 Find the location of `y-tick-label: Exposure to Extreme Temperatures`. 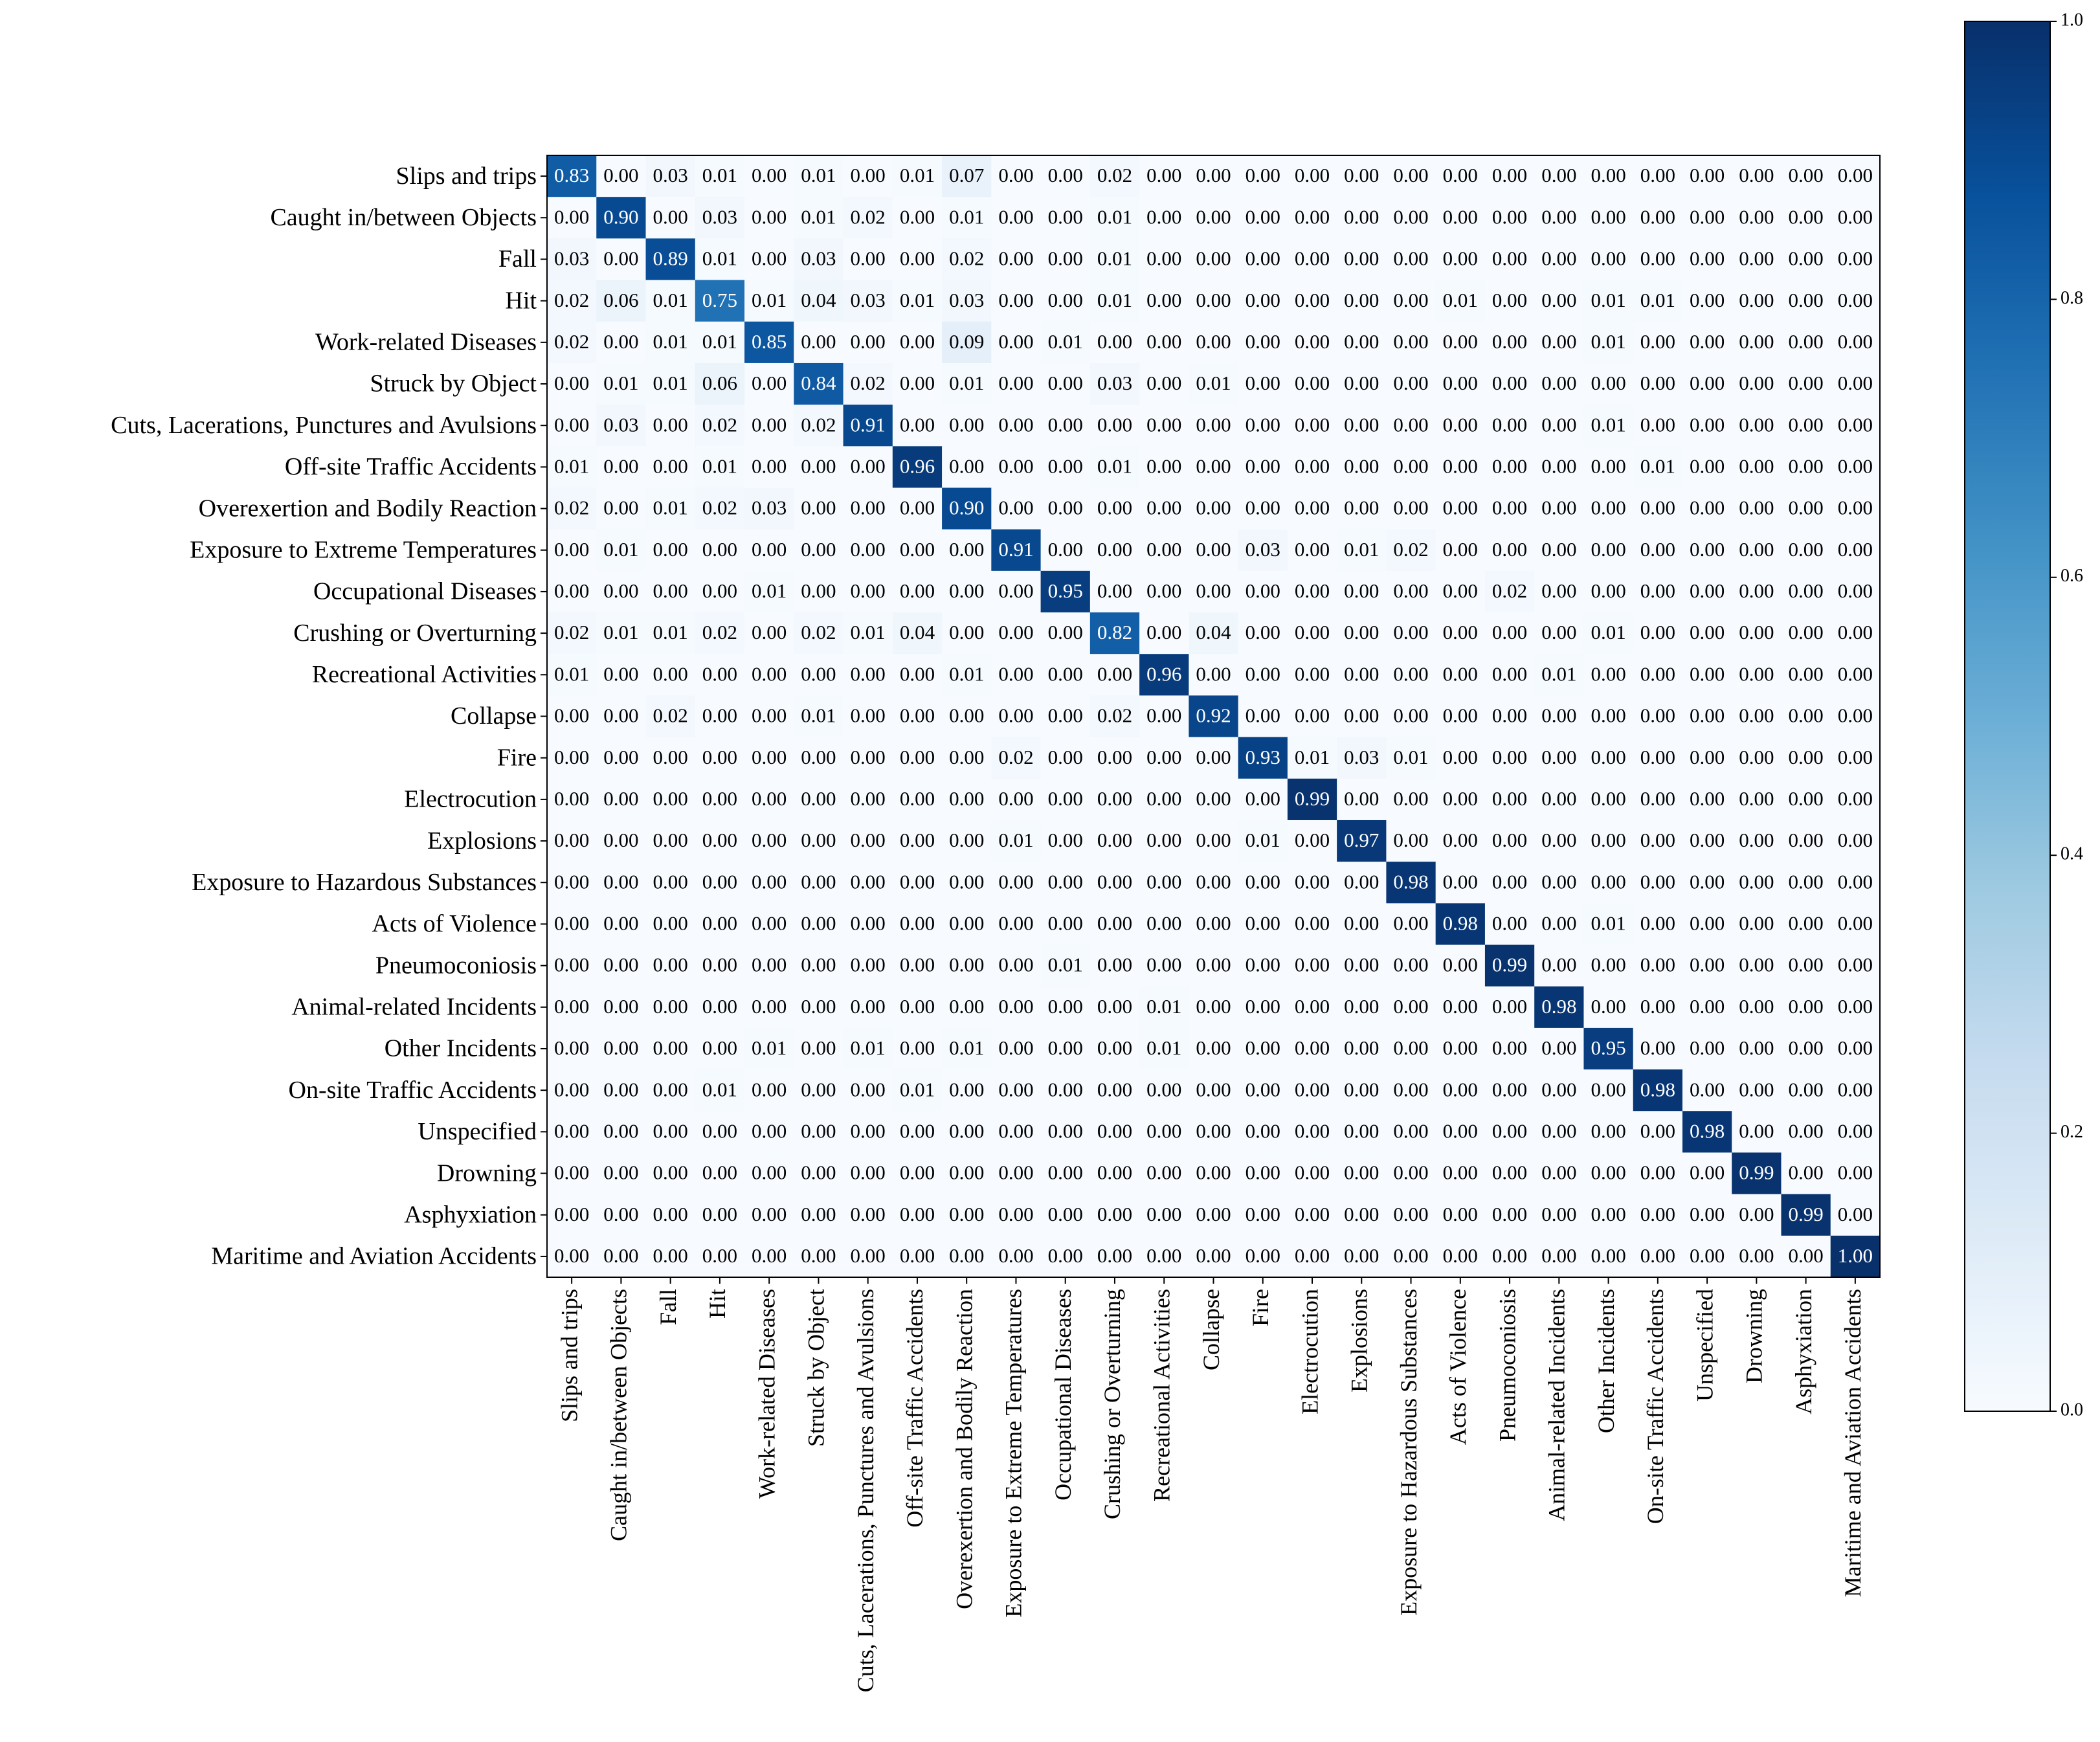

y-tick-label: Exposure to Extreme Temperatures is located at coordinates (363, 549).